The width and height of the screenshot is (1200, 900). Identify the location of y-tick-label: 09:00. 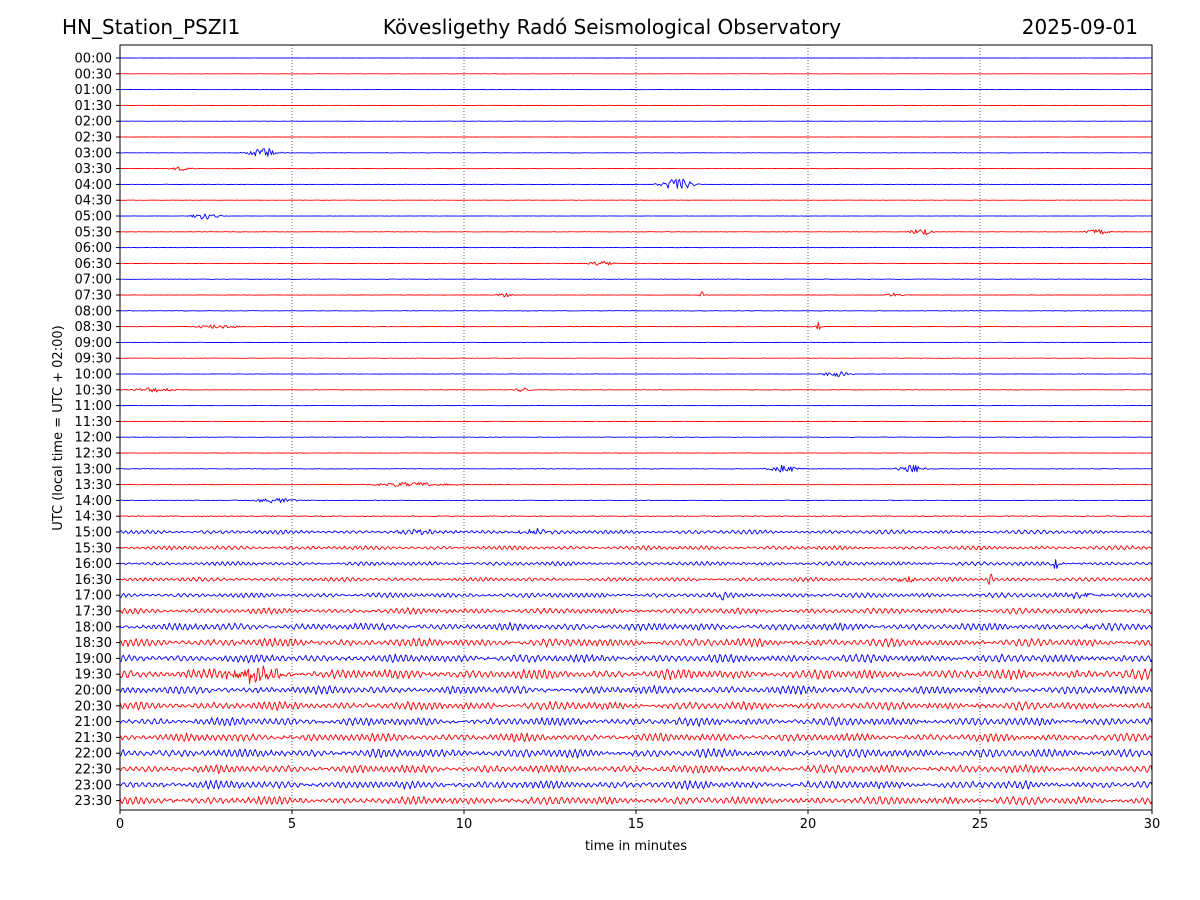
(93, 343).